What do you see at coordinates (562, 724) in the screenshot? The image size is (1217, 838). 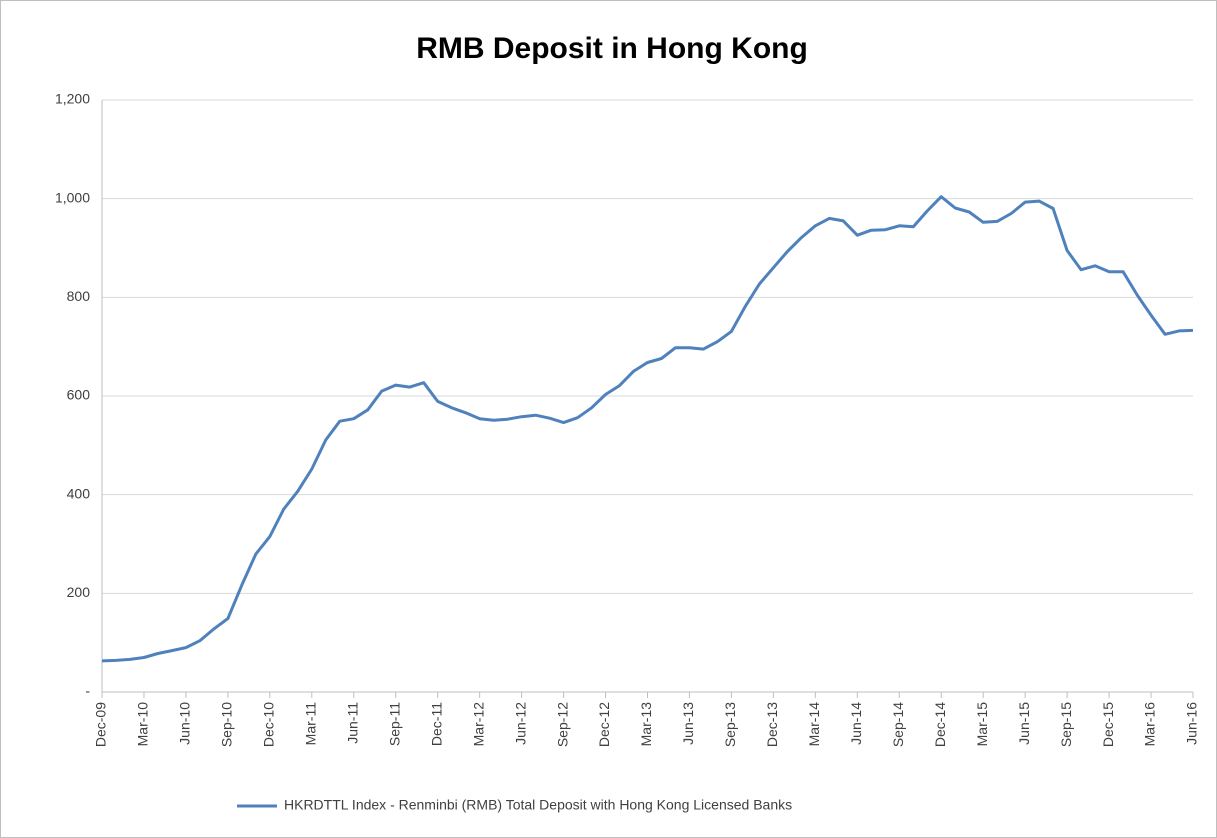 I see `x-tick-label: Sep-12` at bounding box center [562, 724].